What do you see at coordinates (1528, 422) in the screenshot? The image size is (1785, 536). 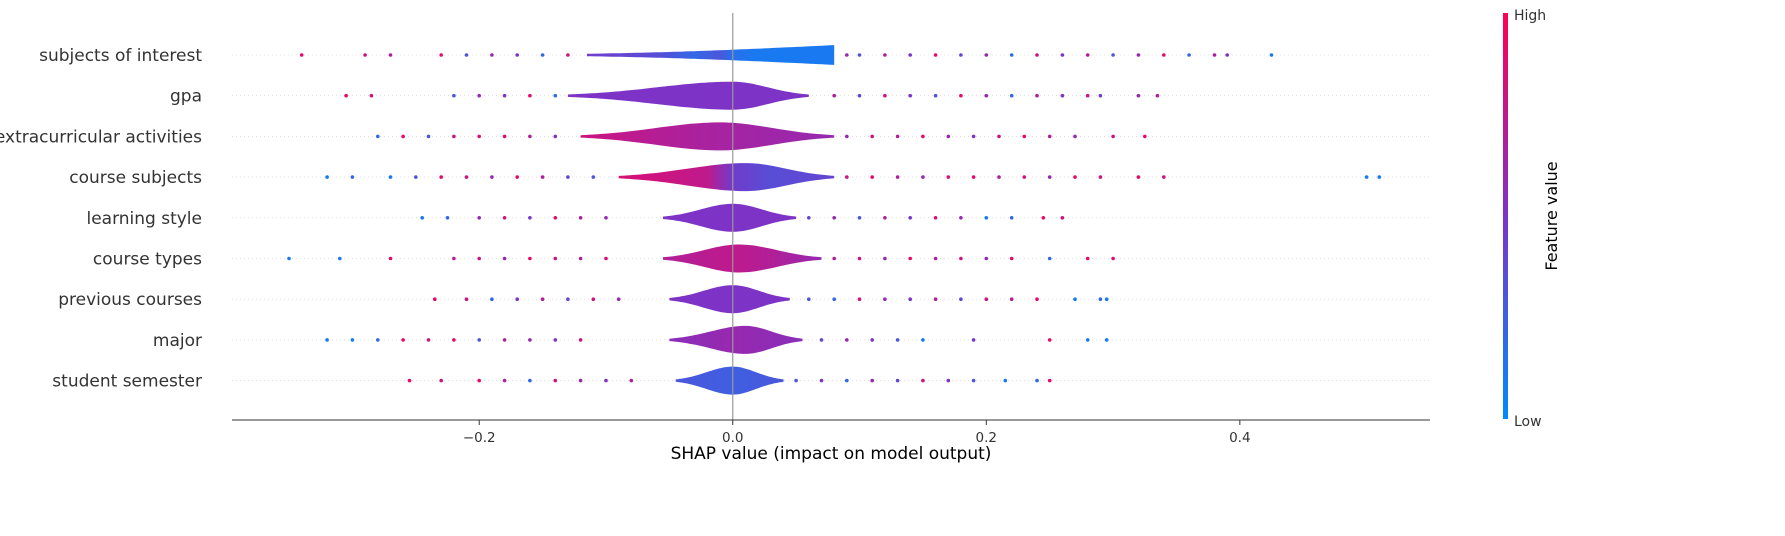 I see `colorbar-low-label: Low` at bounding box center [1528, 422].